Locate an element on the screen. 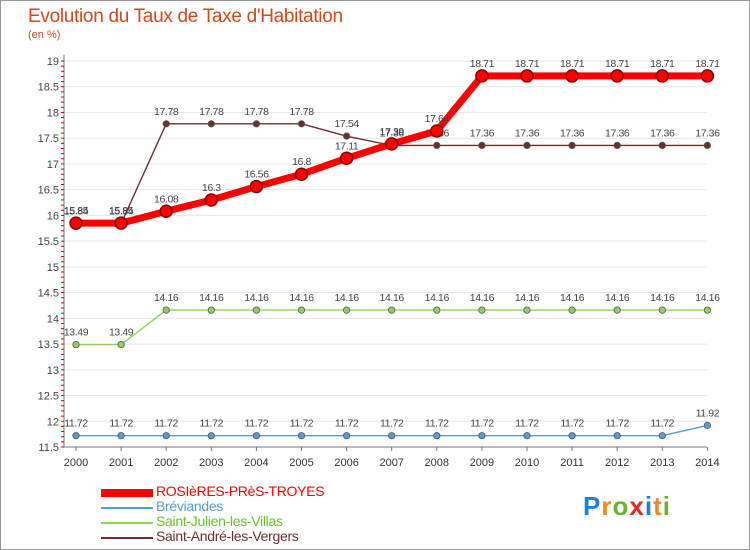 The image size is (750, 550). y-tick-label: 11.5 is located at coordinates (48, 448).